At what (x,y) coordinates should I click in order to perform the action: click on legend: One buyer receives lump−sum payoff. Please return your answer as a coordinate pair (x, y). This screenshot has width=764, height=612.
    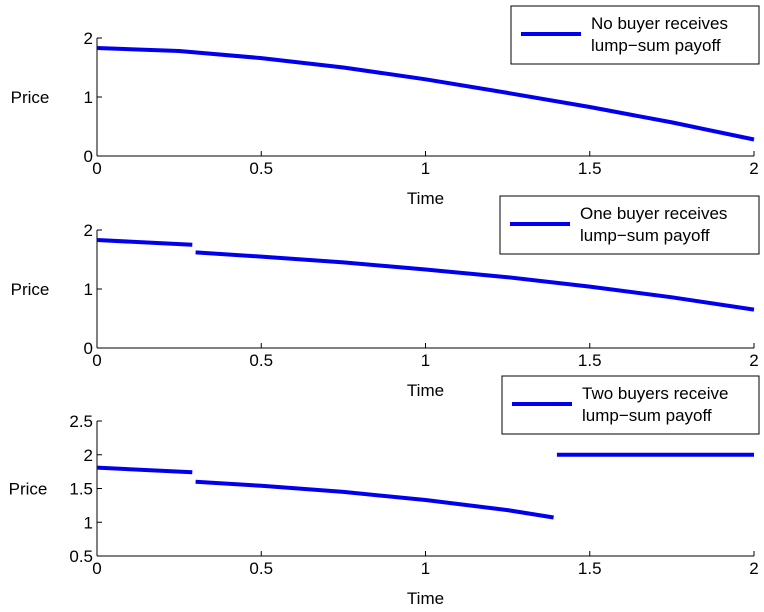
    Looking at the image, I should click on (629, 225).